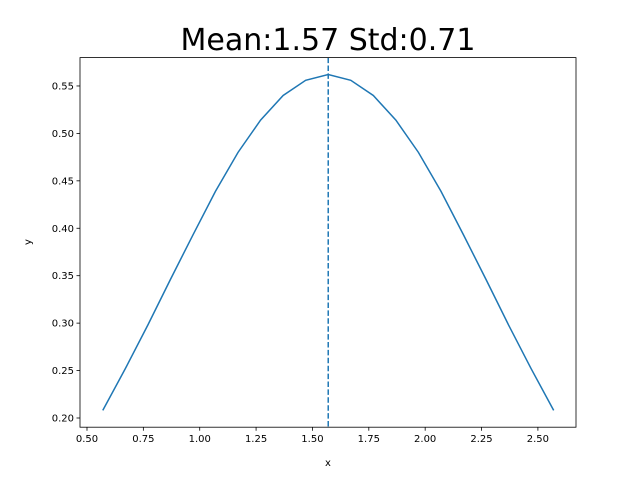 This screenshot has width=640, height=480. I want to click on chart-title: Mean:1.57 Std:0.71, so click(328, 40).